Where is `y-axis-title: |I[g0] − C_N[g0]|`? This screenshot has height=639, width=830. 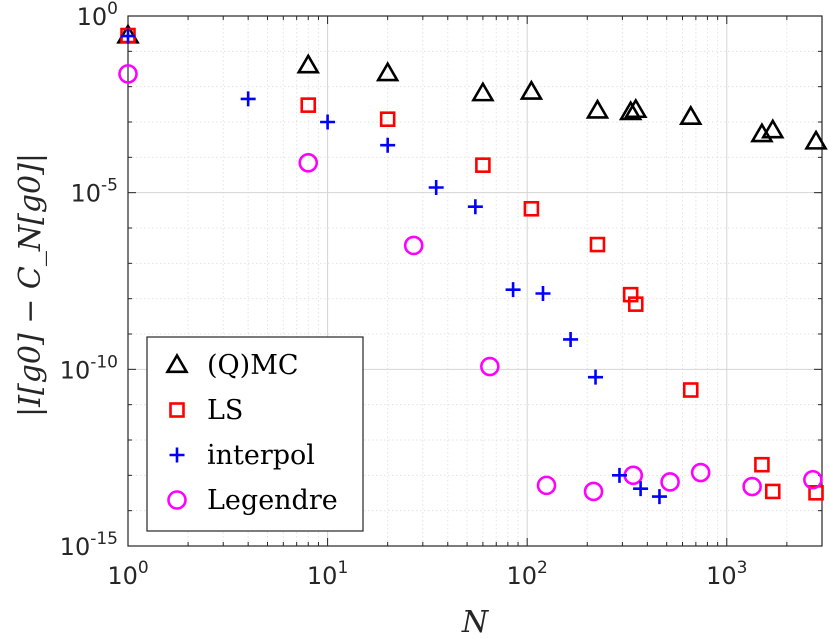
y-axis-title: |I[g0] − C_N[g0]| is located at coordinates (30, 285).